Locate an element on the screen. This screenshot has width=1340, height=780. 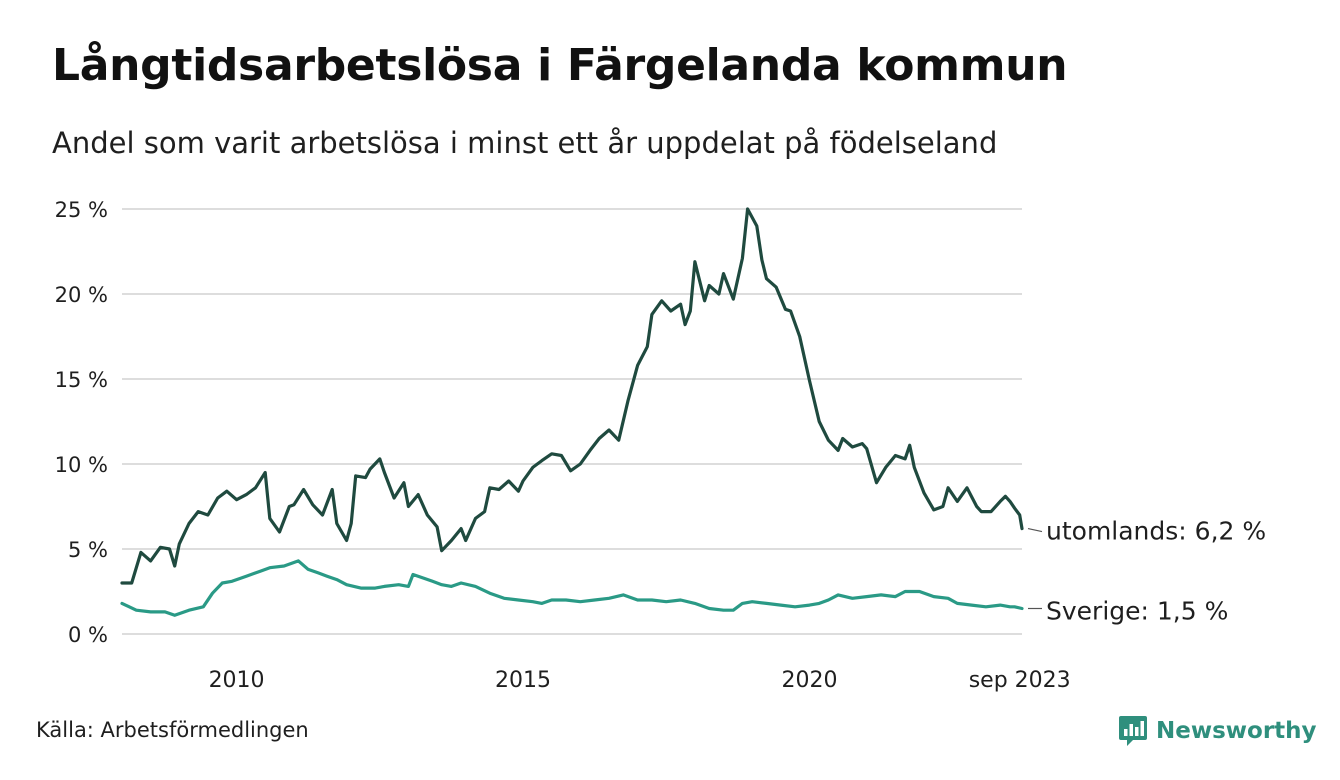
series-end-label-sverige: Sverige: 1,5 % is located at coordinates (1137, 611).